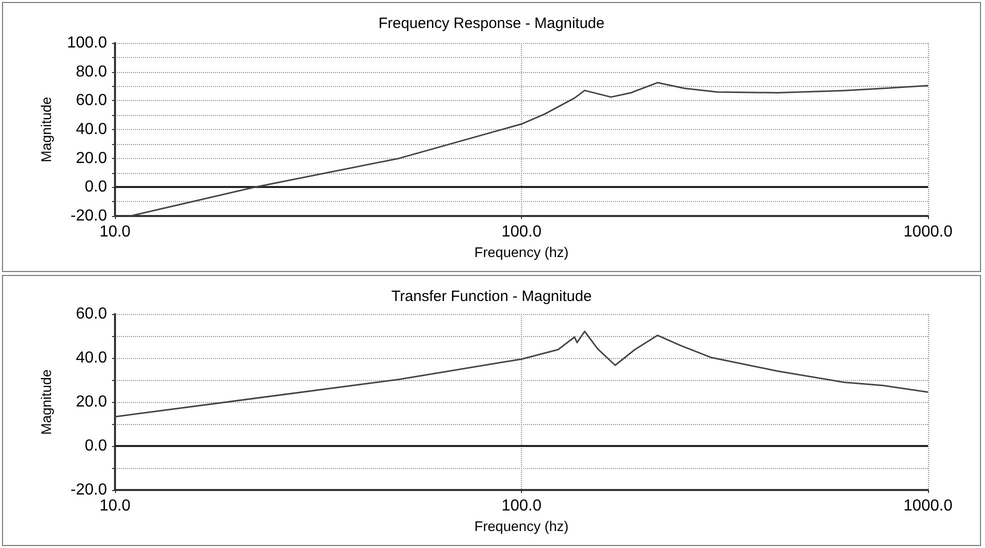 The height and width of the screenshot is (548, 985). Describe the element at coordinates (491, 23) in the screenshot. I see `chart-title: Frequency Response - Magnitude` at that location.